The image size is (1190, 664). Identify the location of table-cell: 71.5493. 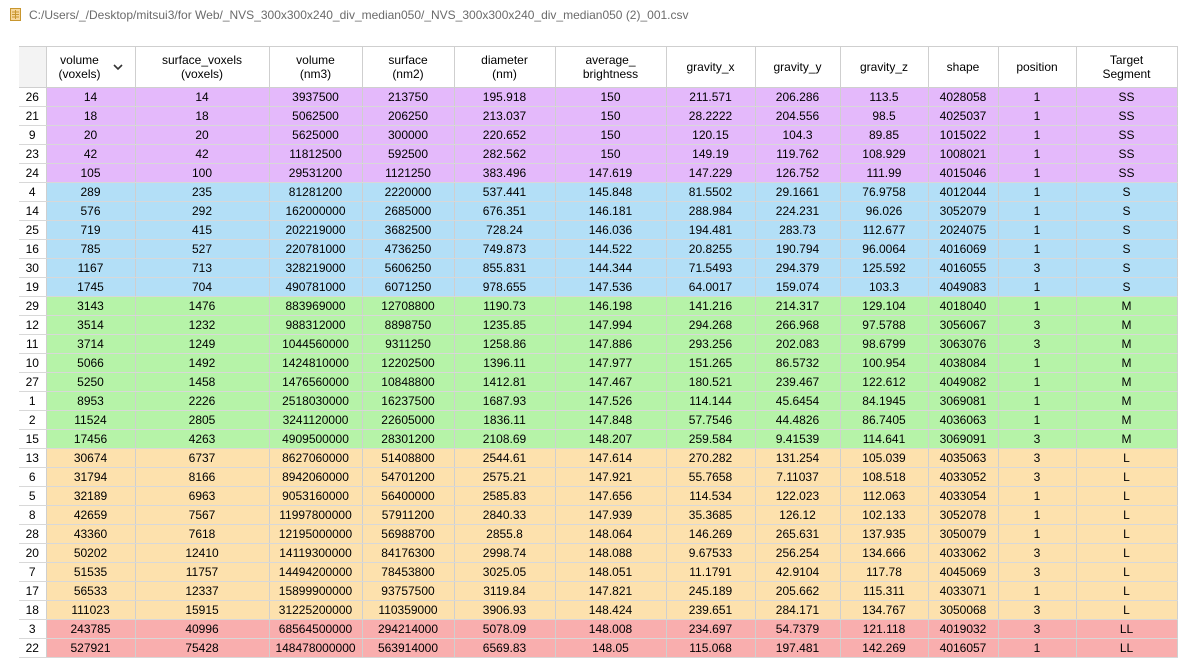
(711, 268).